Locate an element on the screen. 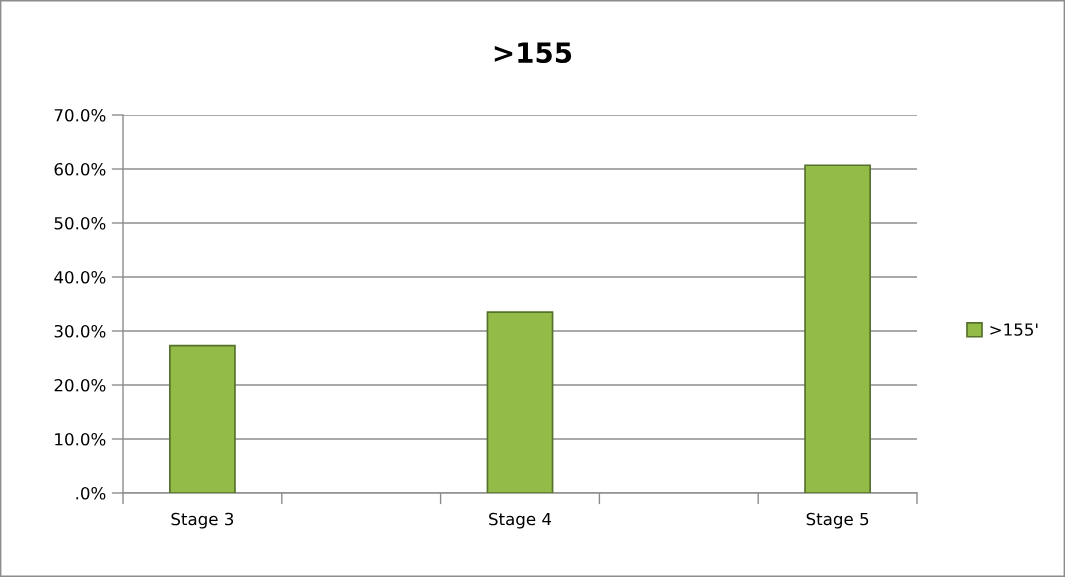 This screenshot has width=1065, height=577. x-tick-label: Stage 5 is located at coordinates (837, 520).